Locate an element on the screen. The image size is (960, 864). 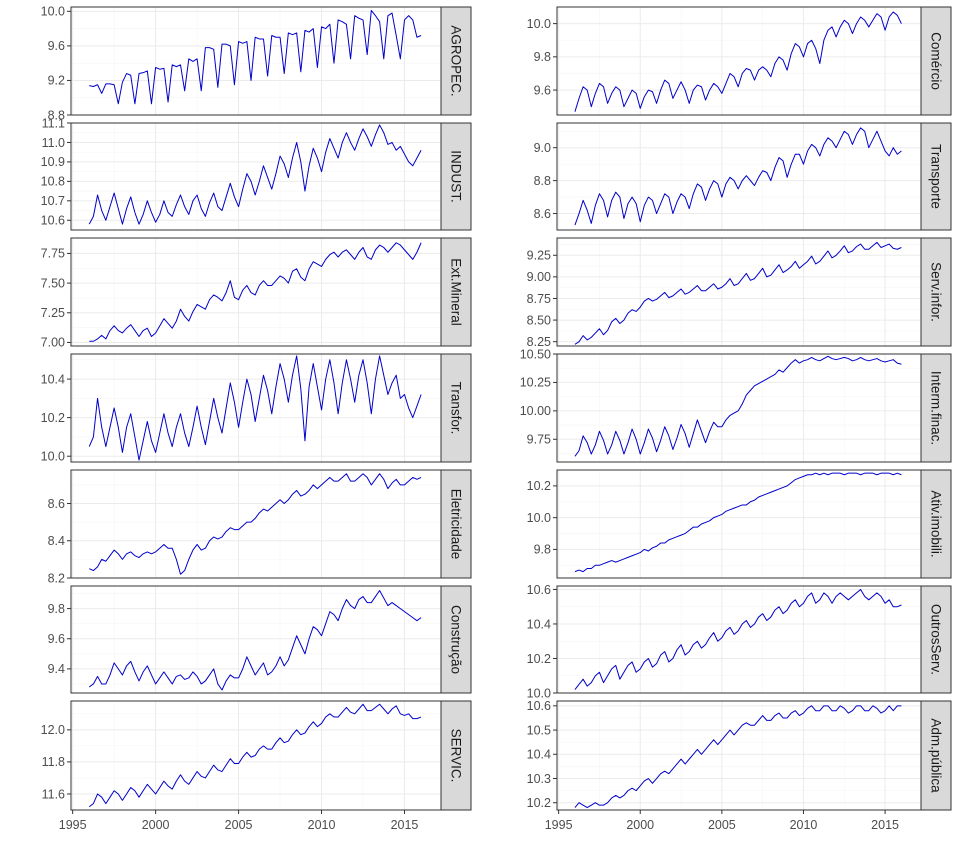
facet-strip-label: Comércio is located at coordinates (936, 61).